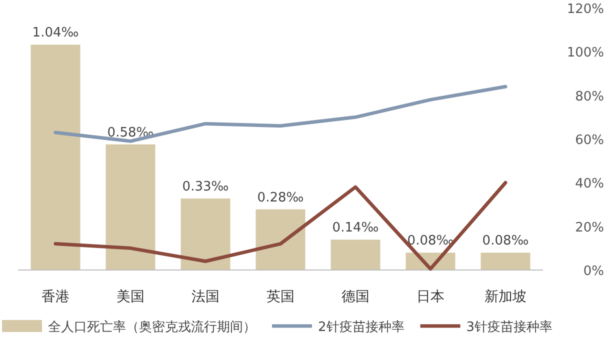 The image size is (610, 363). Describe the element at coordinates (589, 184) in the screenshot. I see `y2-tick-label: 40%` at that location.